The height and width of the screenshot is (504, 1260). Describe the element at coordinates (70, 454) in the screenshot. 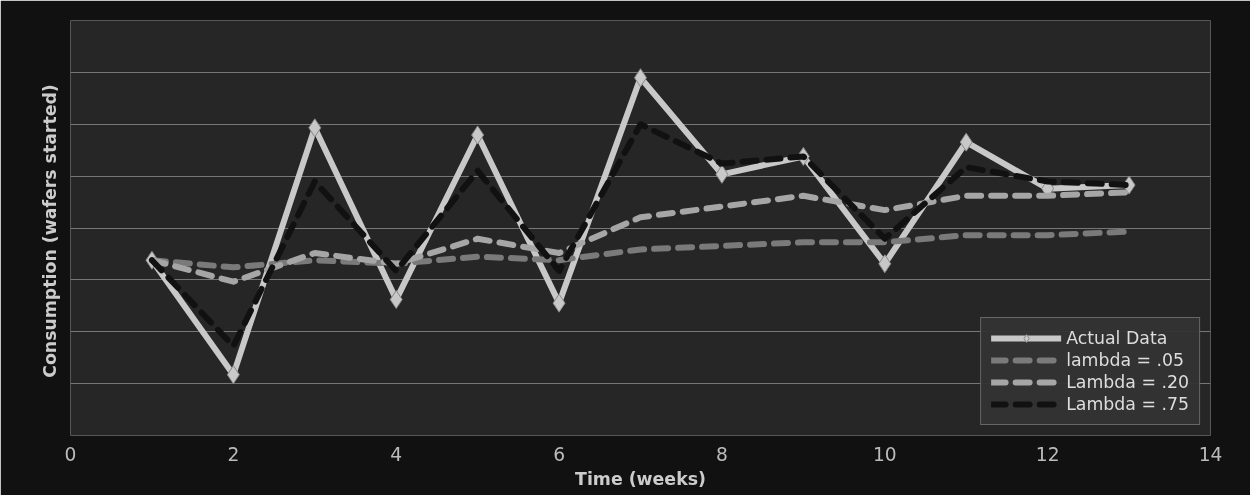

I see `x-tick-label: 0` at that location.